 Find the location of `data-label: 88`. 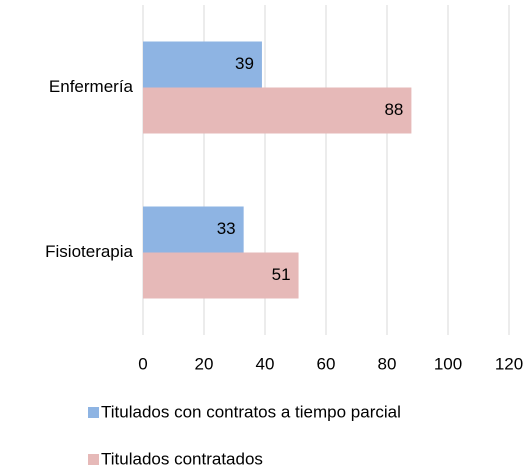

data-label: 88 is located at coordinates (393, 109).